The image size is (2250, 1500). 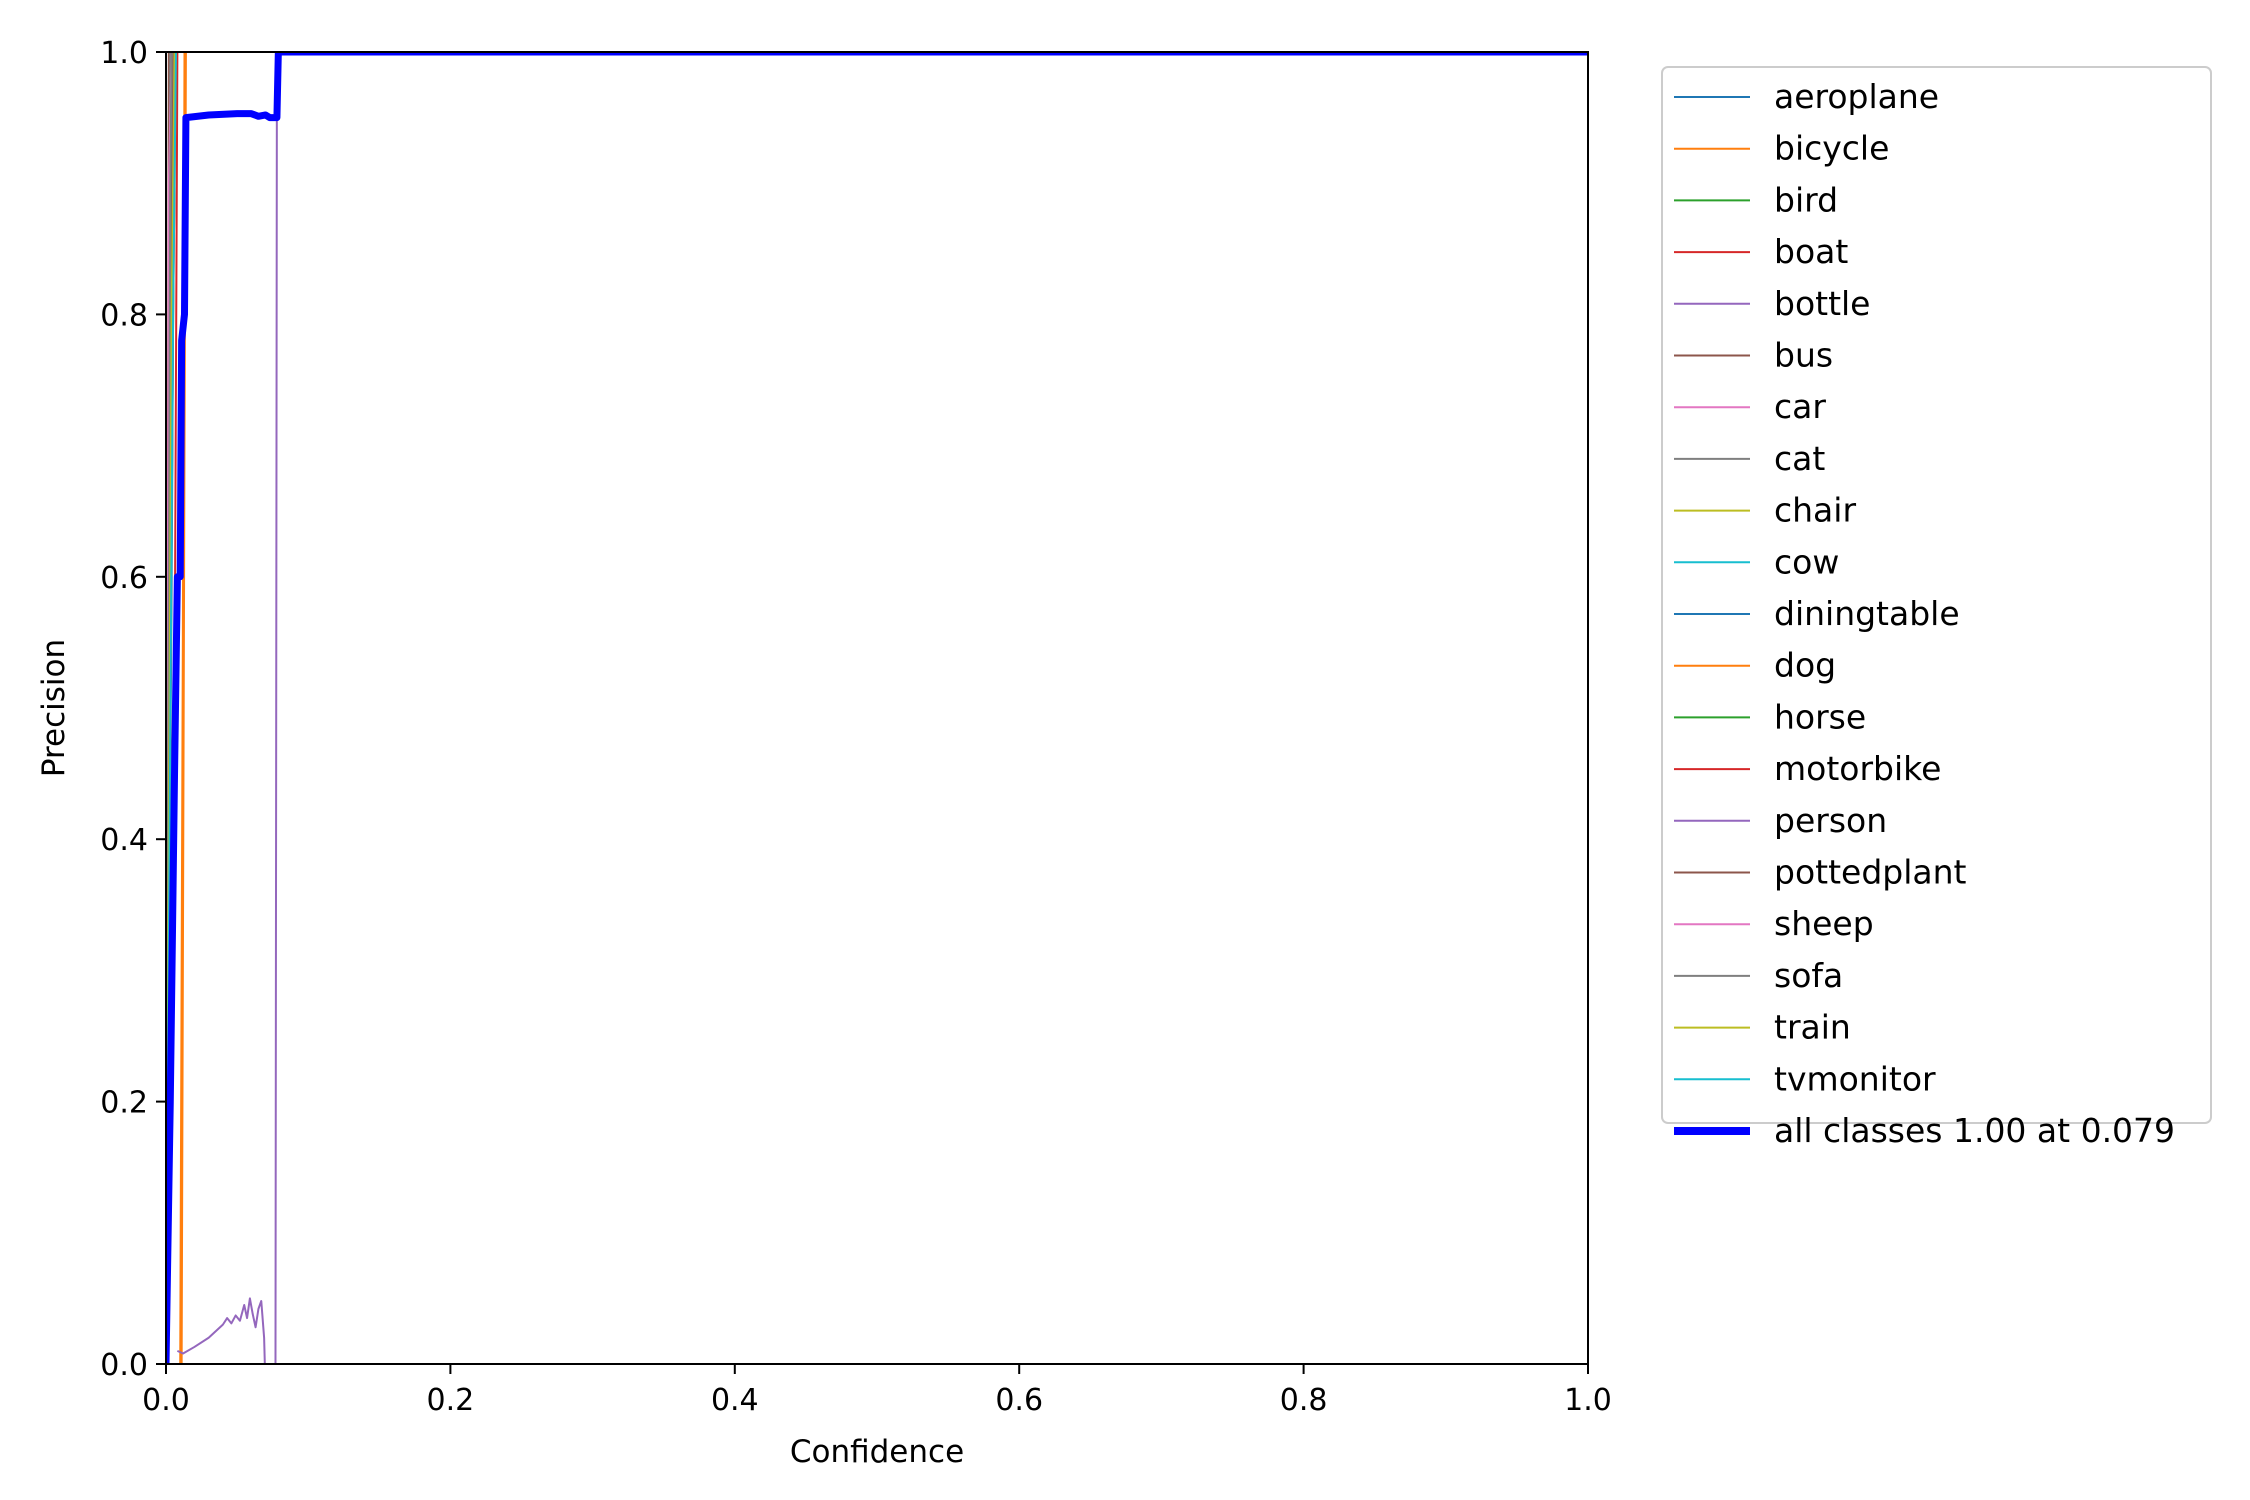 What do you see at coordinates (221, 1330) in the screenshot?
I see `series-line-person` at bounding box center [221, 1330].